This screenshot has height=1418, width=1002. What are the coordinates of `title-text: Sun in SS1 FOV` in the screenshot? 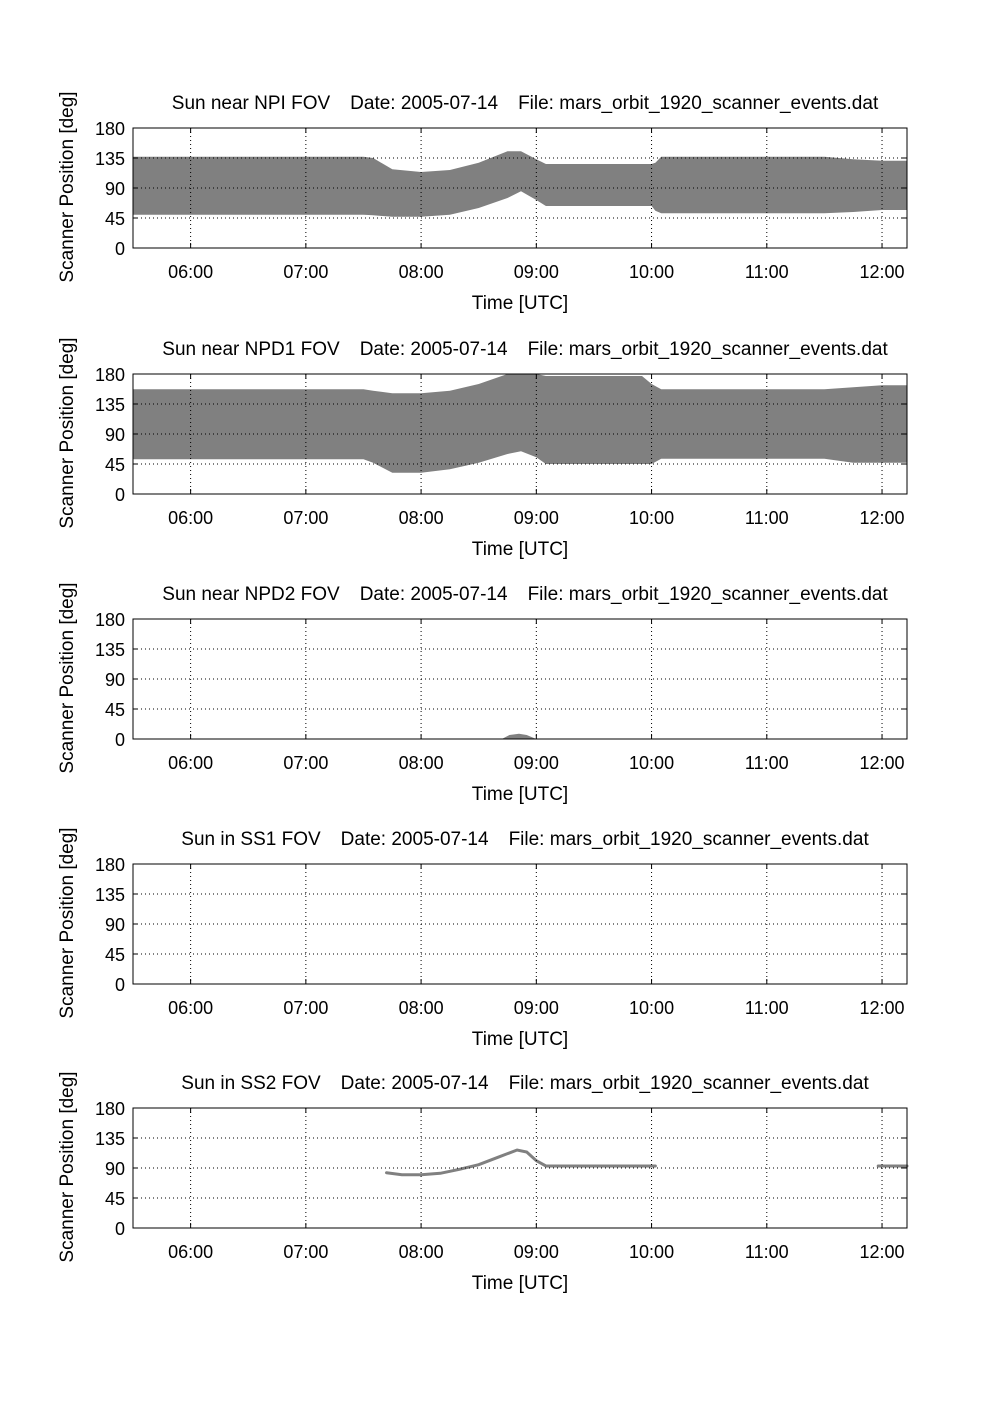 It's located at (251, 839).